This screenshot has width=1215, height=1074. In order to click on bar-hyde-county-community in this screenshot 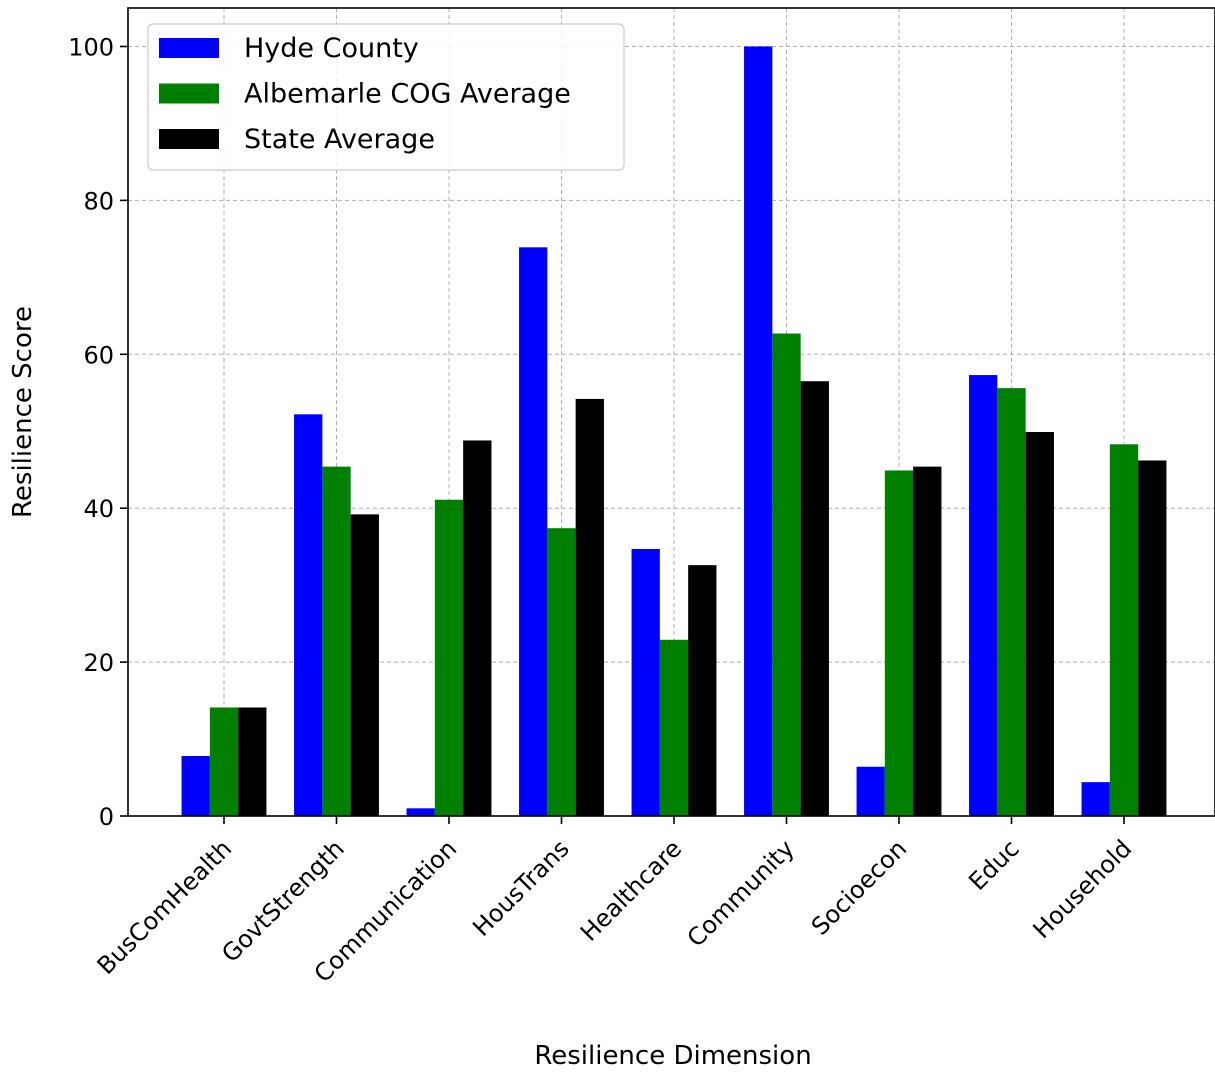, I will do `click(758, 431)`.